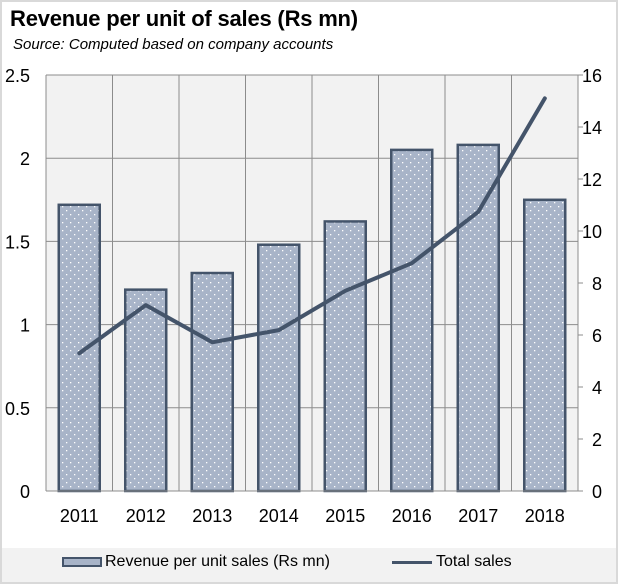 This screenshot has height=584, width=618. What do you see at coordinates (597, 440) in the screenshot?
I see `y-right-tick-label: 2` at bounding box center [597, 440].